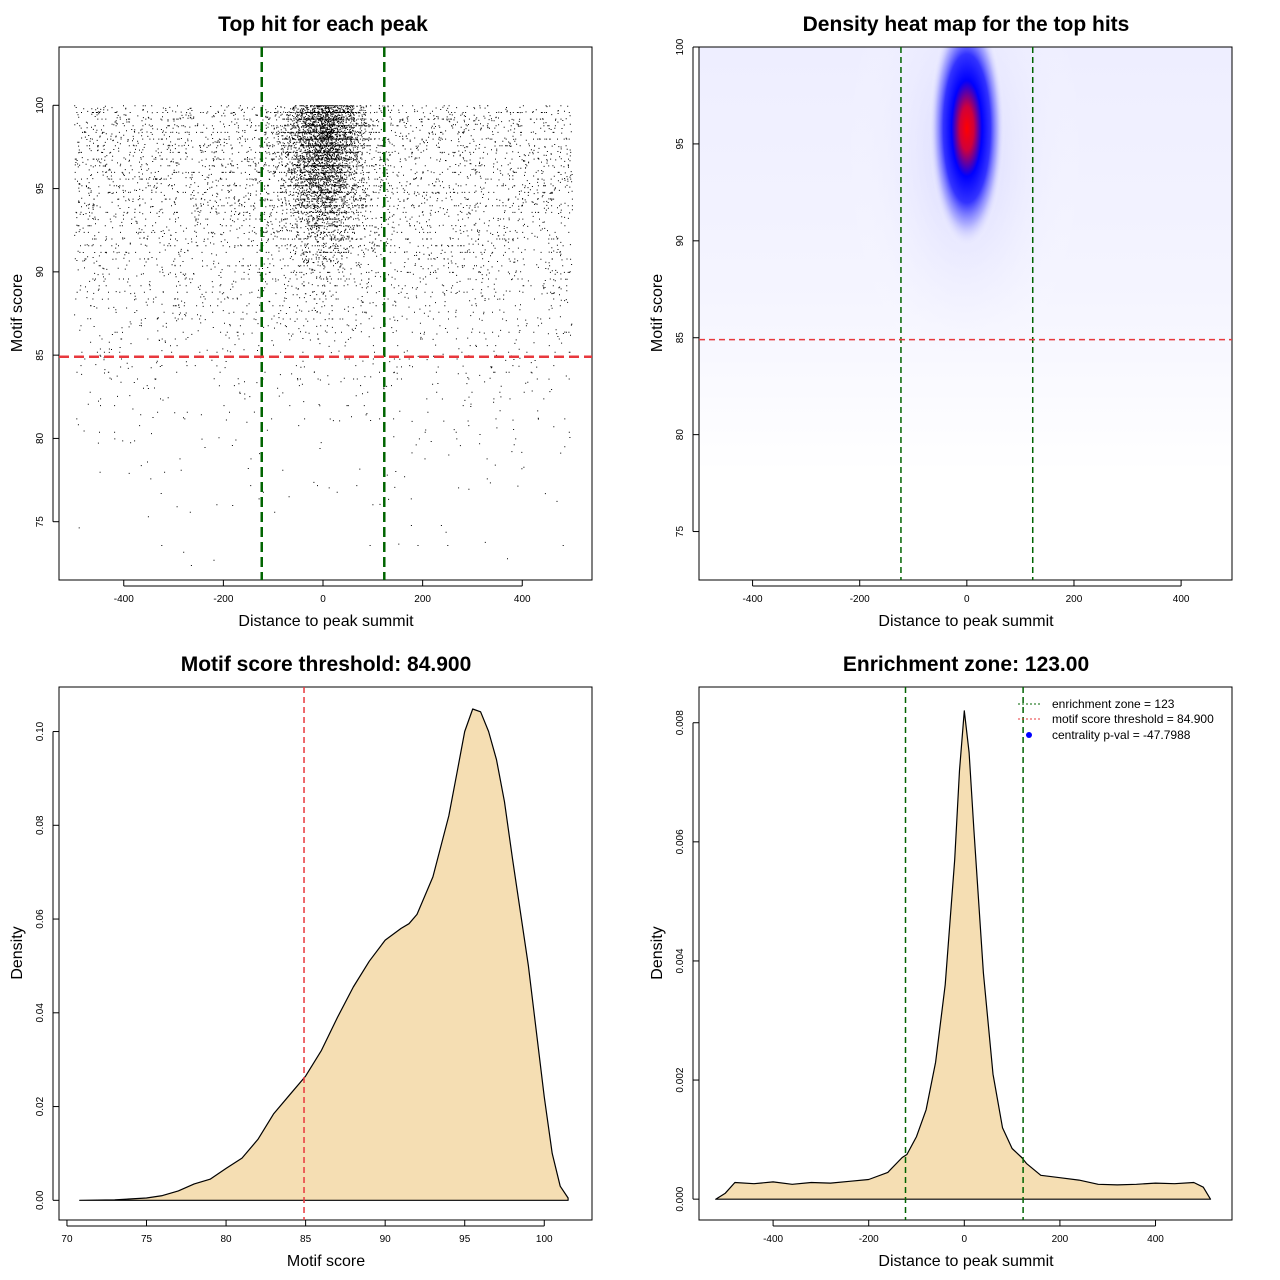 The height and width of the screenshot is (1280, 1280). What do you see at coordinates (40, 1013) in the screenshot?
I see `y-tick-label: 0.04` at bounding box center [40, 1013].